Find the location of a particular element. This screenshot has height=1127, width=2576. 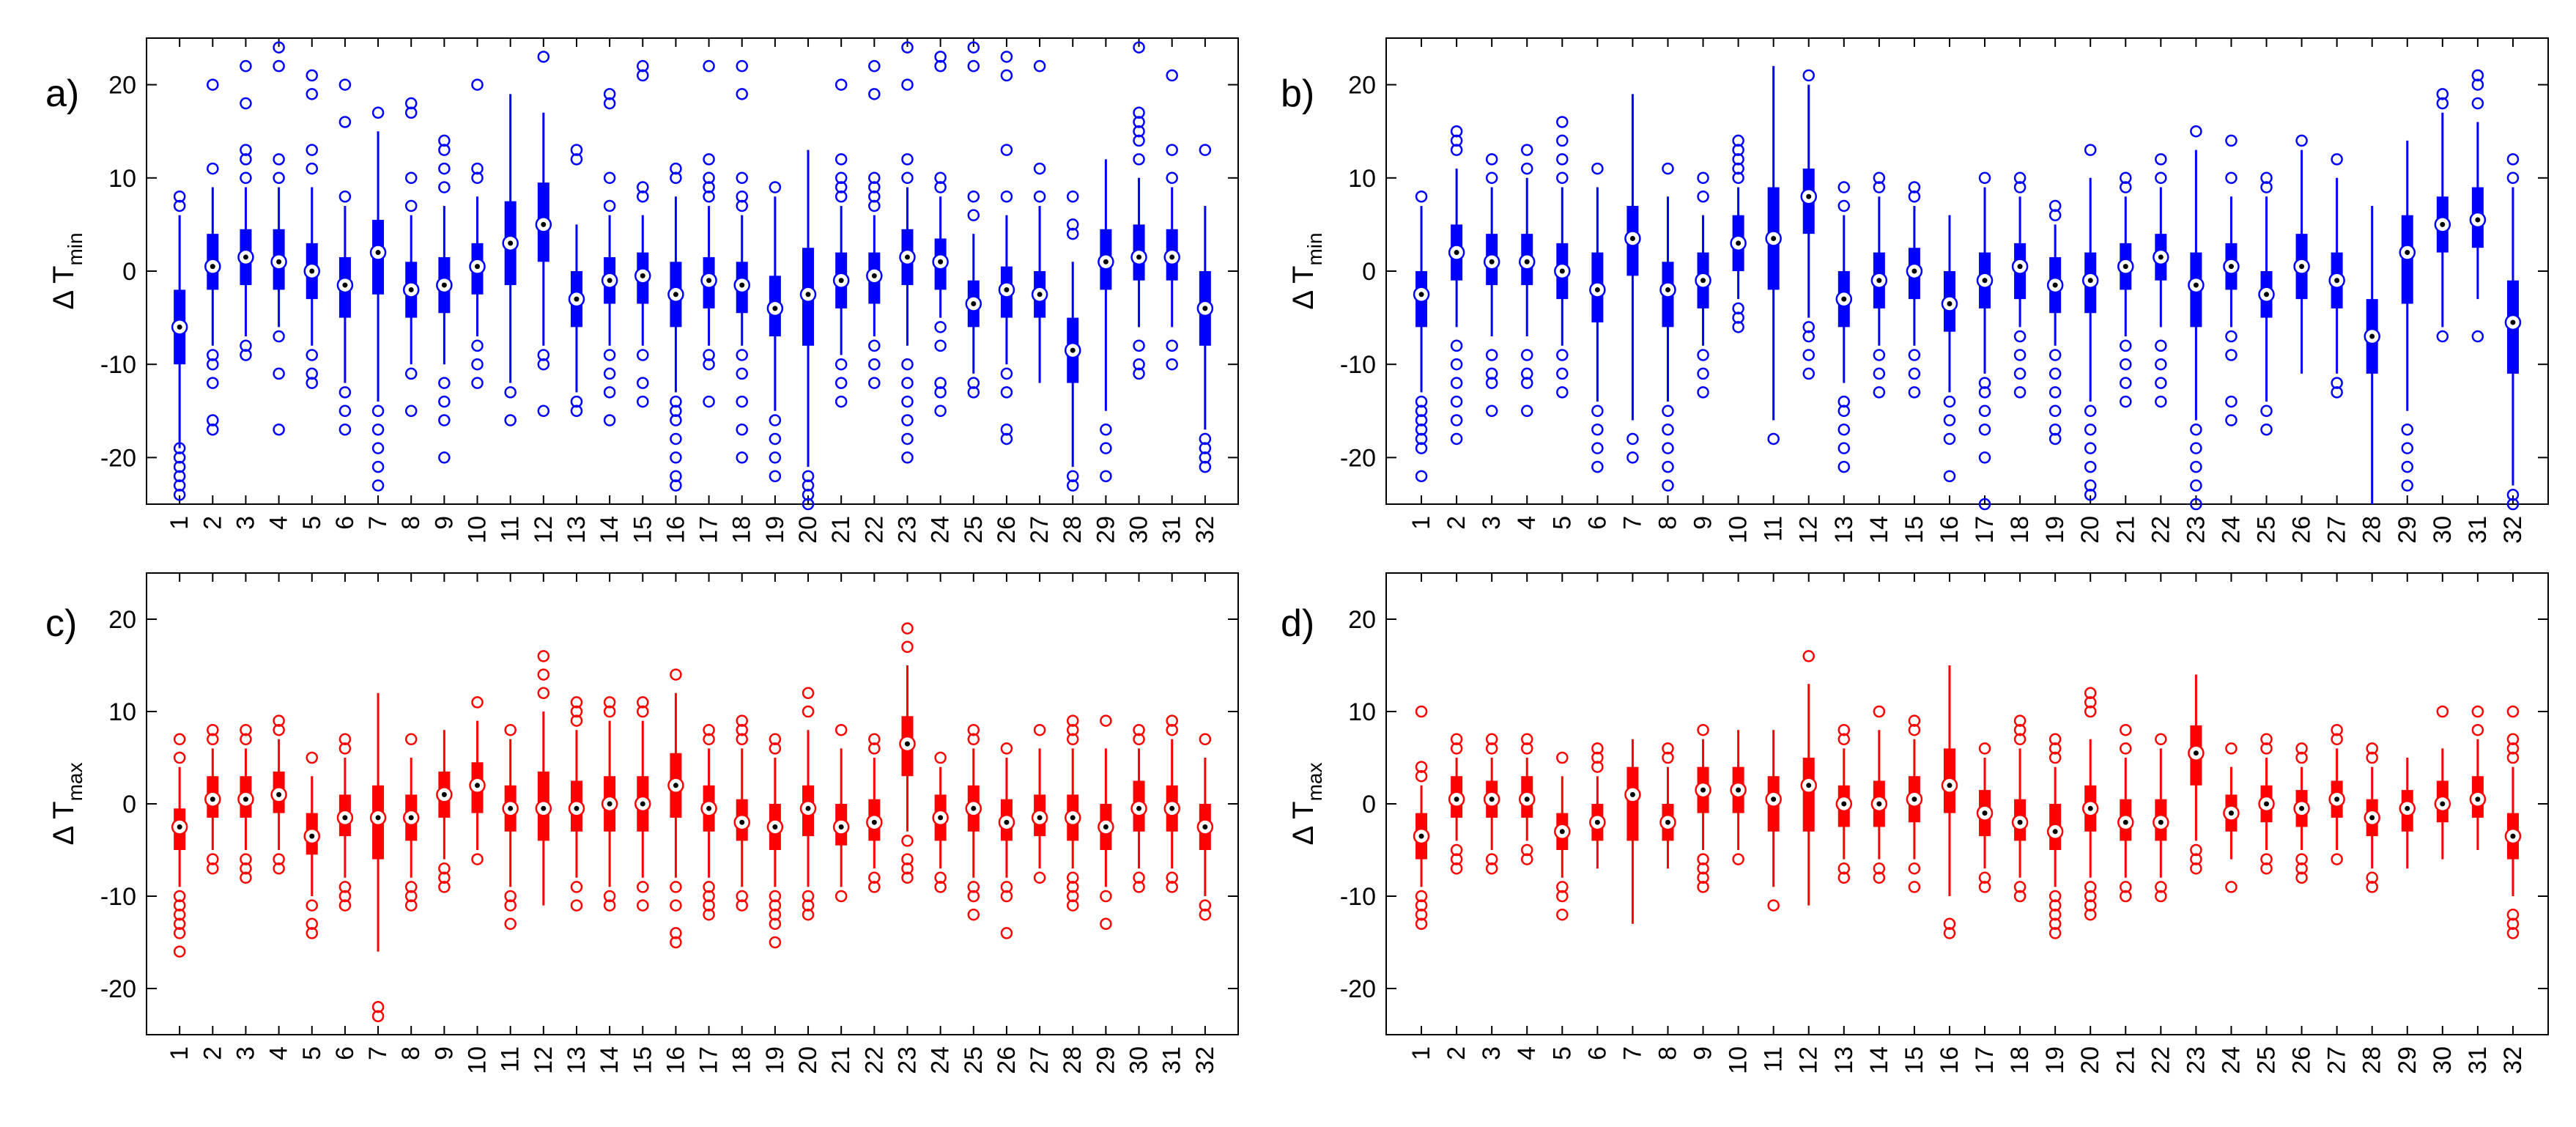

box-18: 18 is located at coordinates (2020, 291).